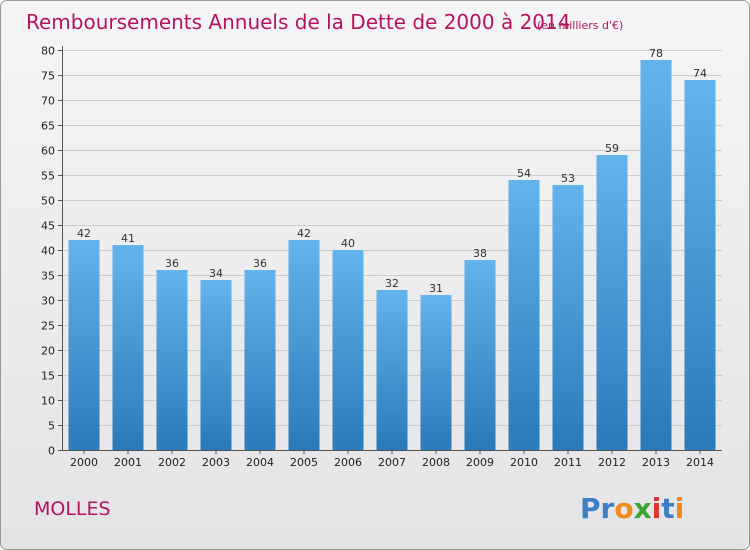 This screenshot has height=550, width=750. I want to click on proxiti-logo: Proxiti, so click(632, 508).